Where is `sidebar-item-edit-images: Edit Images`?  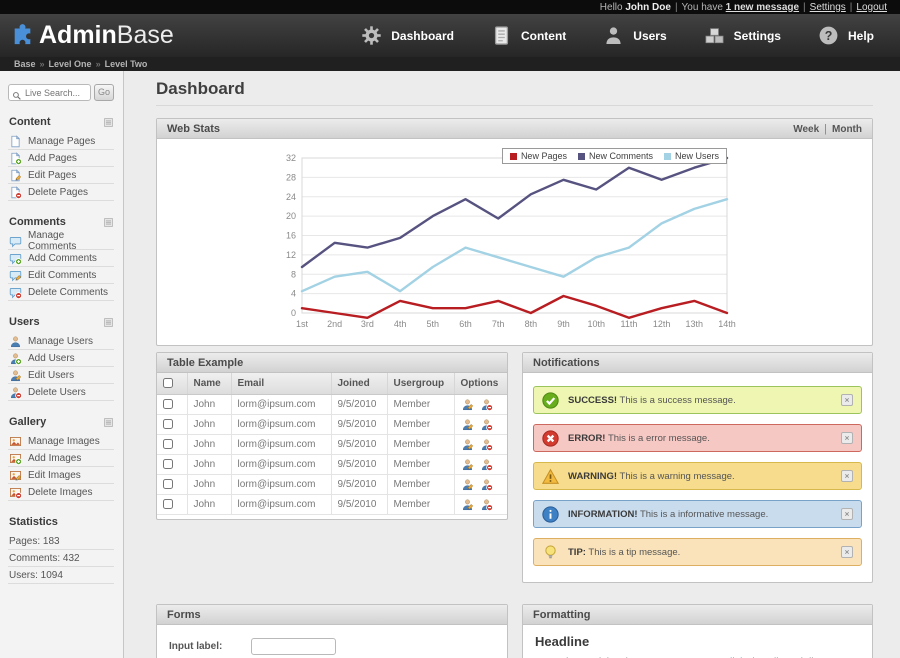 sidebar-item-edit-images: Edit Images is located at coordinates (61, 475).